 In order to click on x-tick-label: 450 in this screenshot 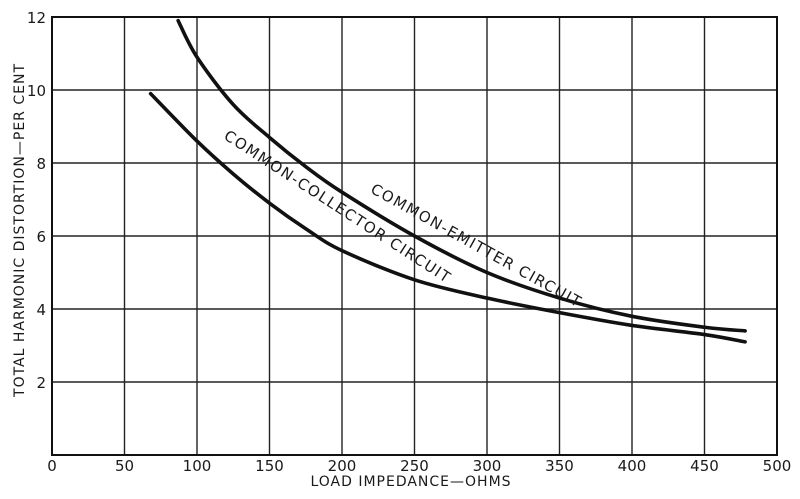, I will do `click(704, 466)`.